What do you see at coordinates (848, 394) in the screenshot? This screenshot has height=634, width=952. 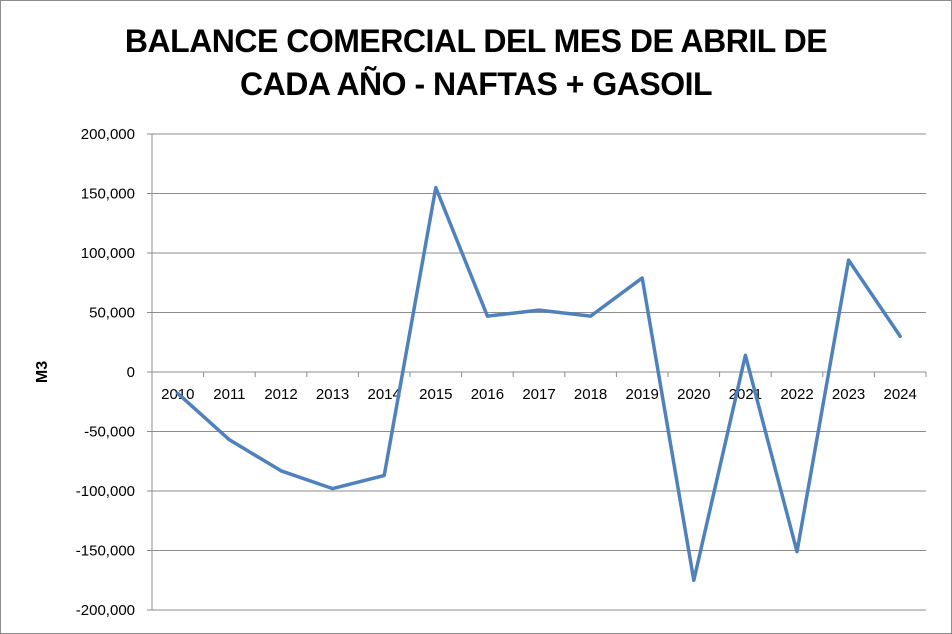 I see `x-tick-label: 2023` at bounding box center [848, 394].